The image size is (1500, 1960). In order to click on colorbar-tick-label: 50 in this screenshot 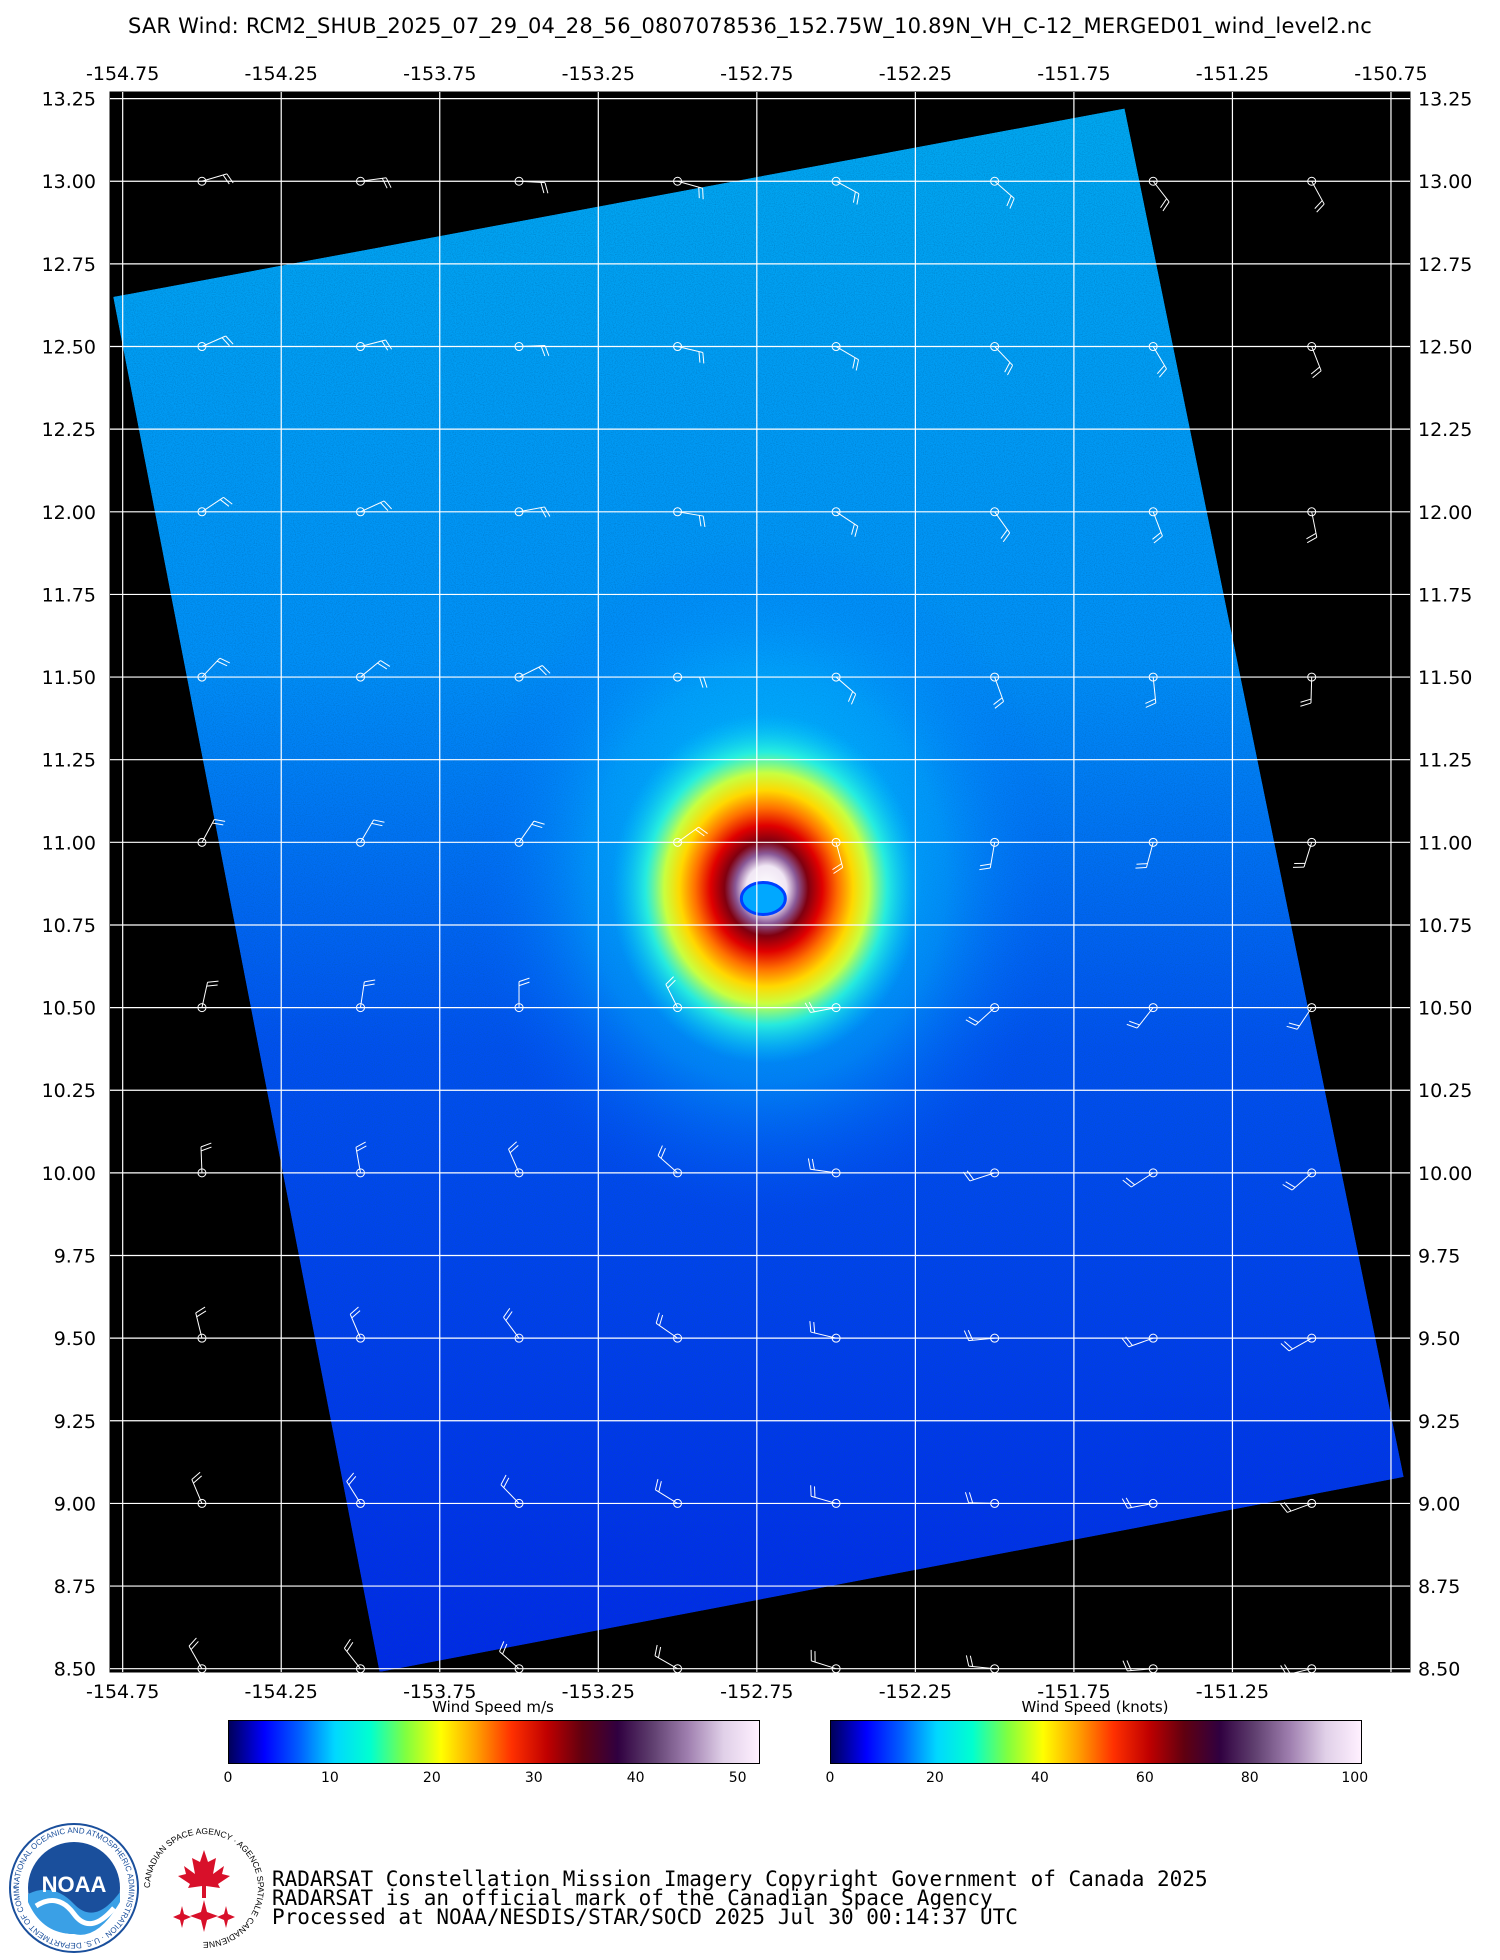, I will do `click(737, 1778)`.